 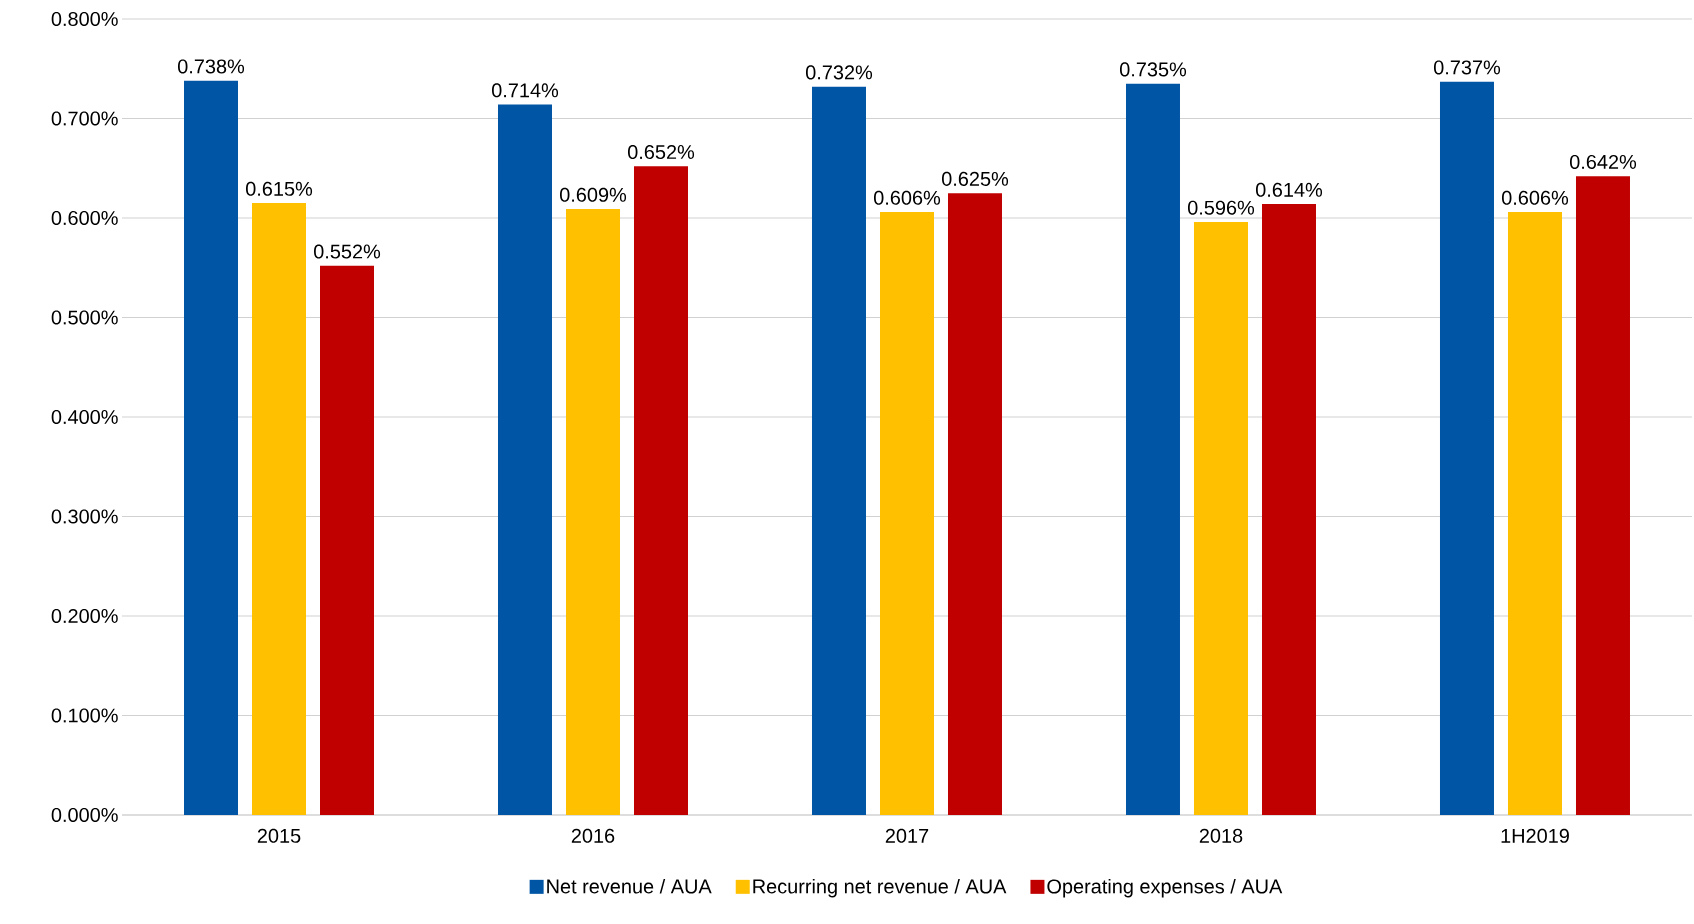 What do you see at coordinates (84, 417) in the screenshot?
I see `y-tick-label: 0.400%` at bounding box center [84, 417].